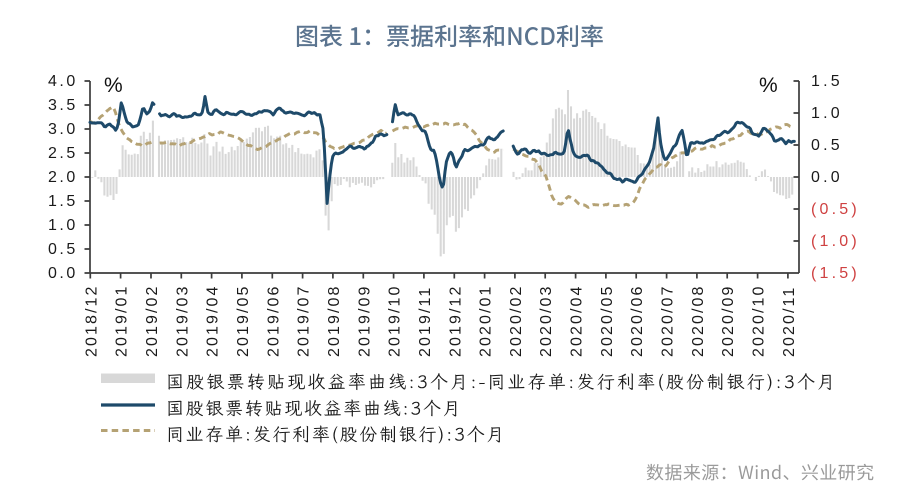 Image resolution: width=900 pixels, height=498 pixels. What do you see at coordinates (668, 320) in the screenshot?
I see `svg-text: 2020/07` at bounding box center [668, 320].